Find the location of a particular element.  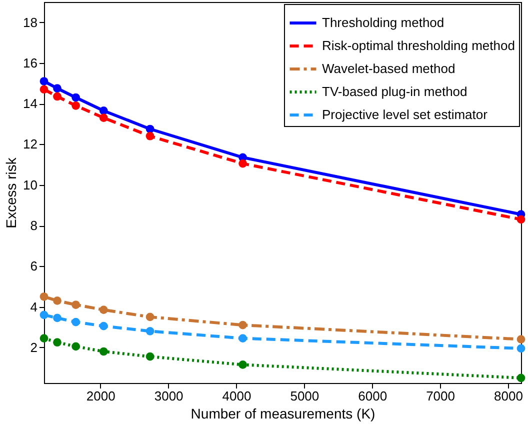

y-tick-label: 12 is located at coordinates (30, 144).